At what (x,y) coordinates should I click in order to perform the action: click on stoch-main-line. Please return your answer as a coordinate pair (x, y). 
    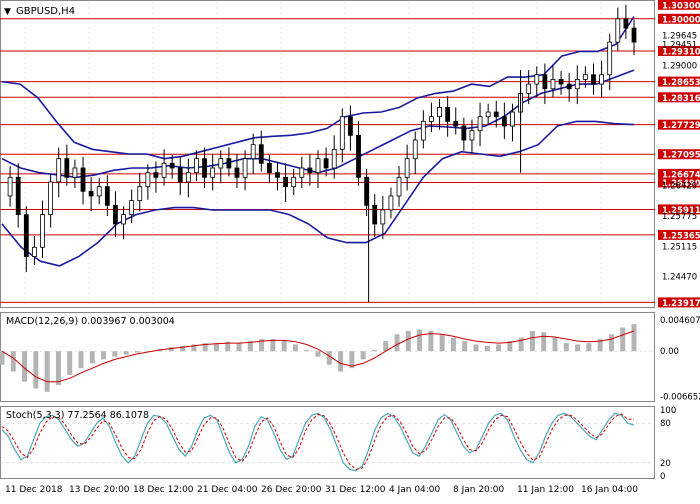
    Looking at the image, I should click on (318, 442).